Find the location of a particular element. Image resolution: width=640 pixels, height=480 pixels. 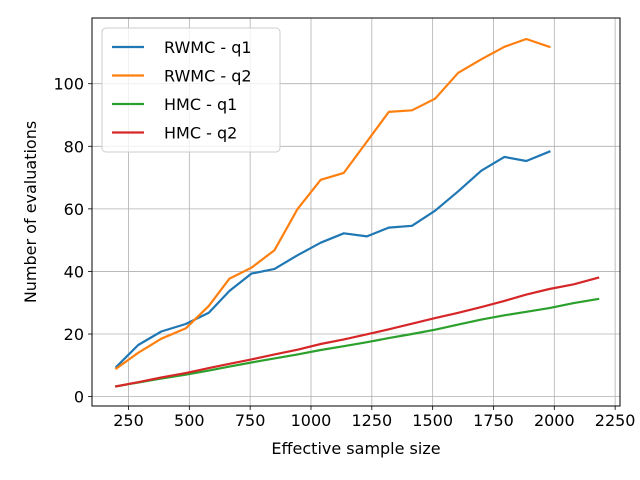

y-axis-label: Number of evaluations is located at coordinates (30, 212).